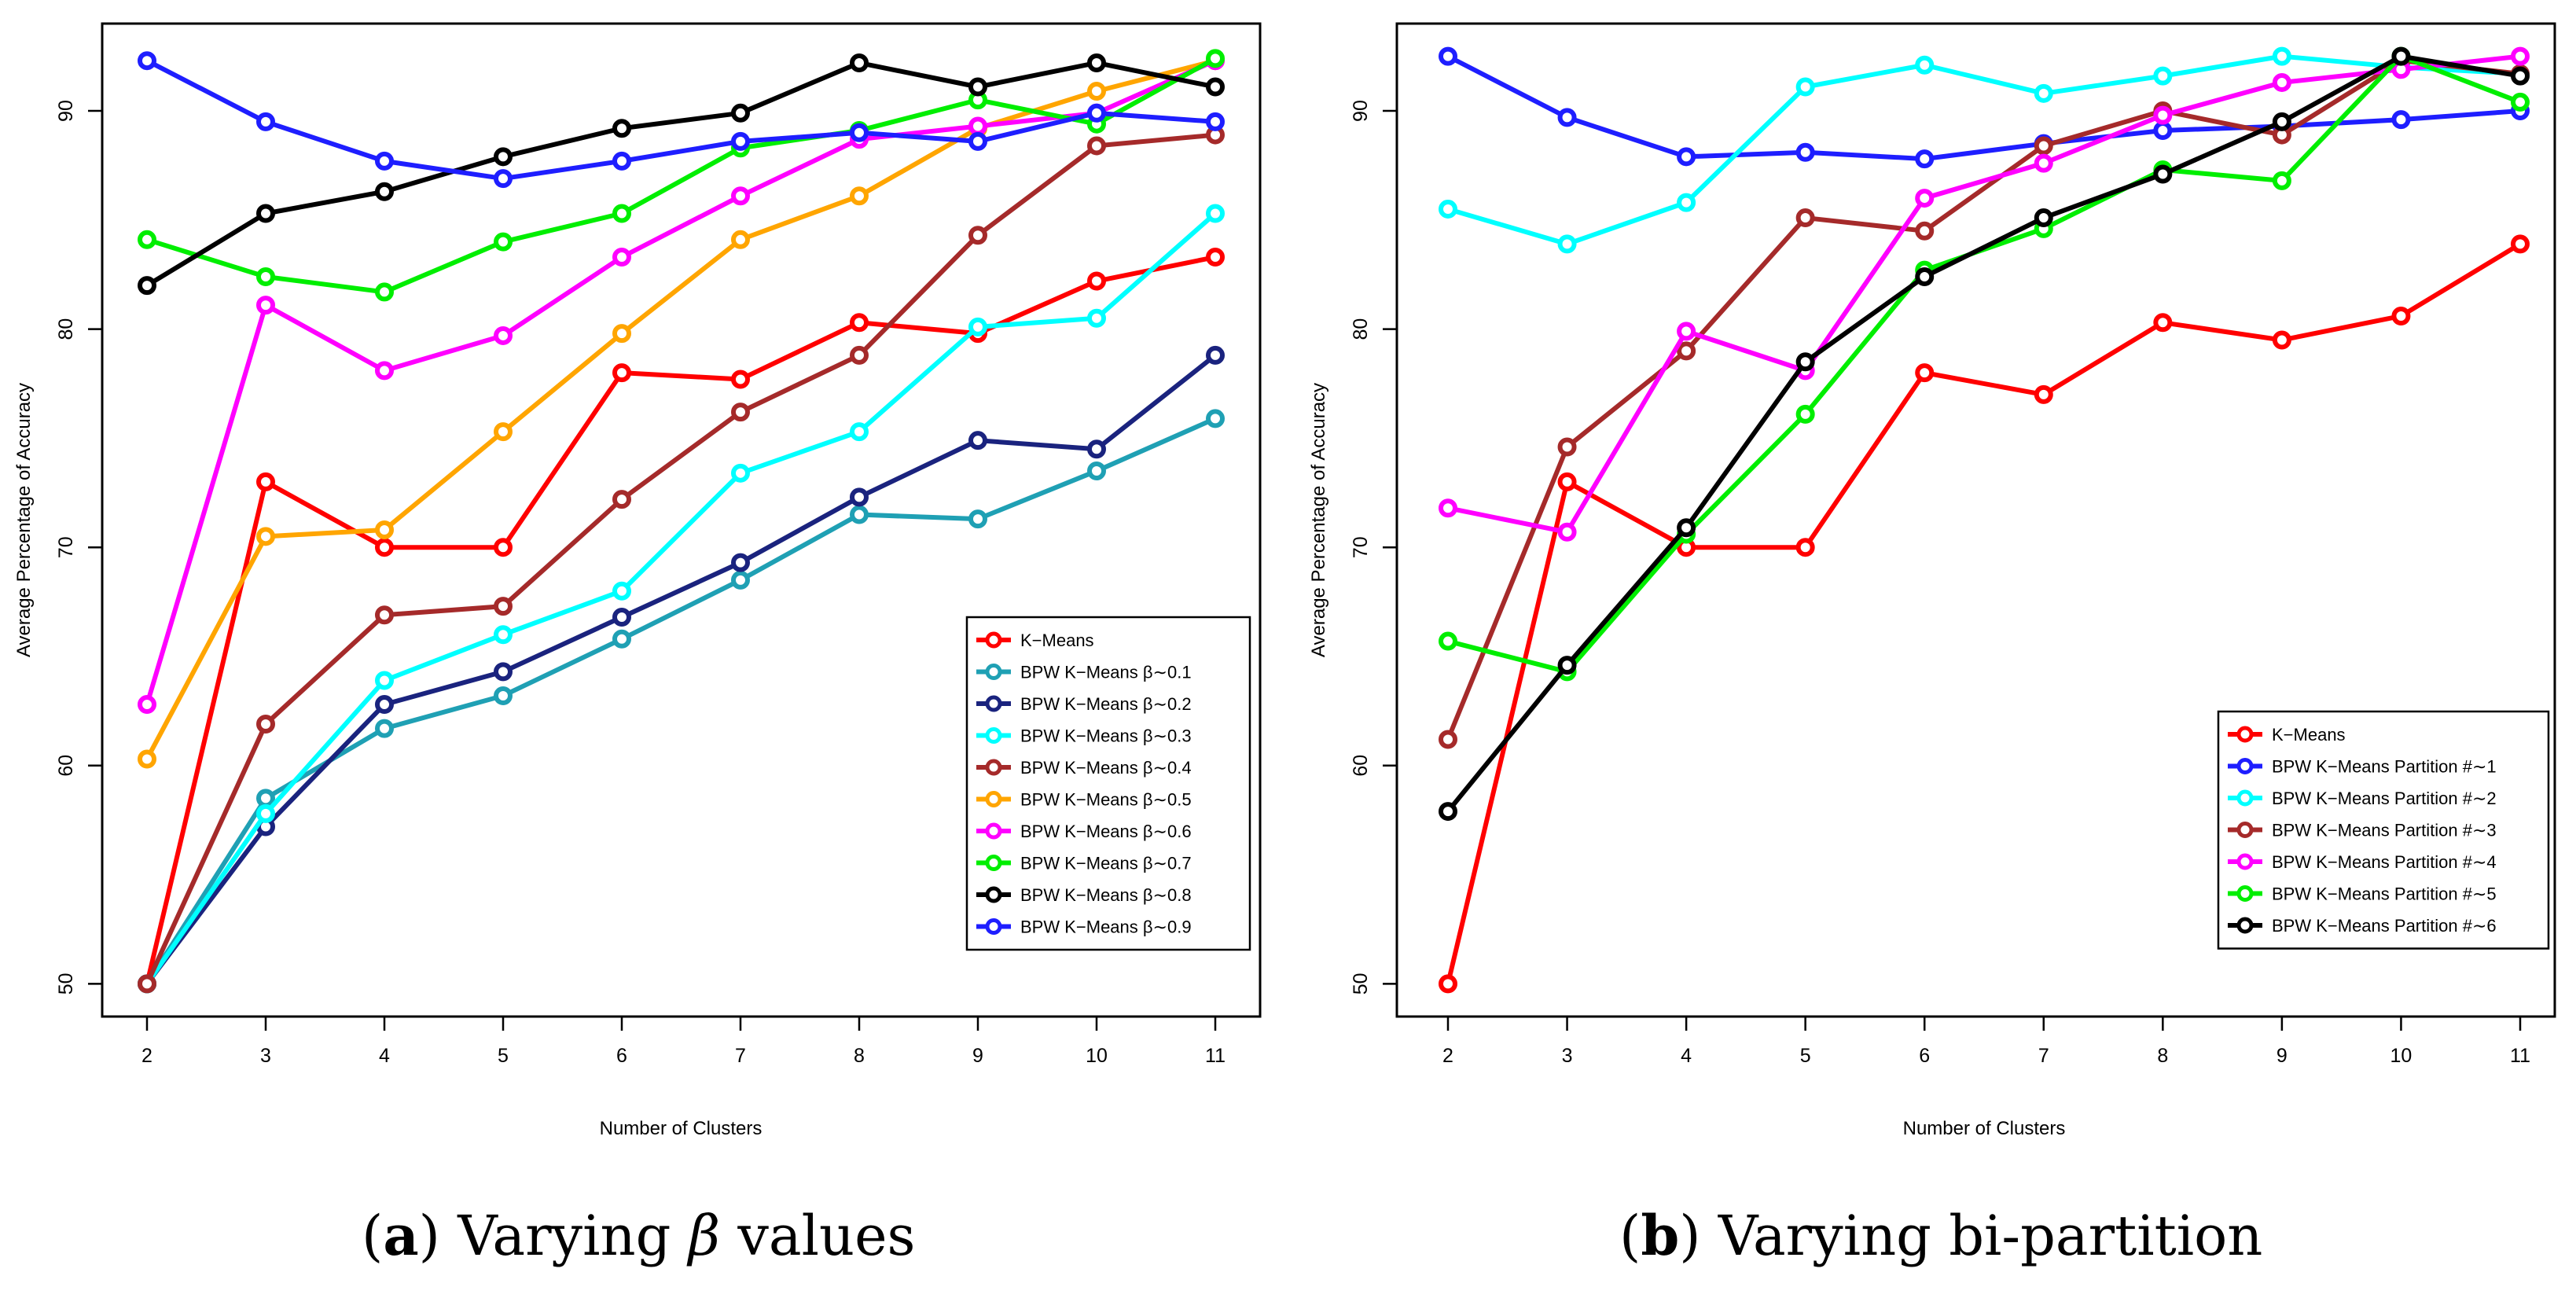  Describe the element at coordinates (2362, 862) in the screenshot. I see `legend-item: BPW K−Means Partition #∼4` at that location.